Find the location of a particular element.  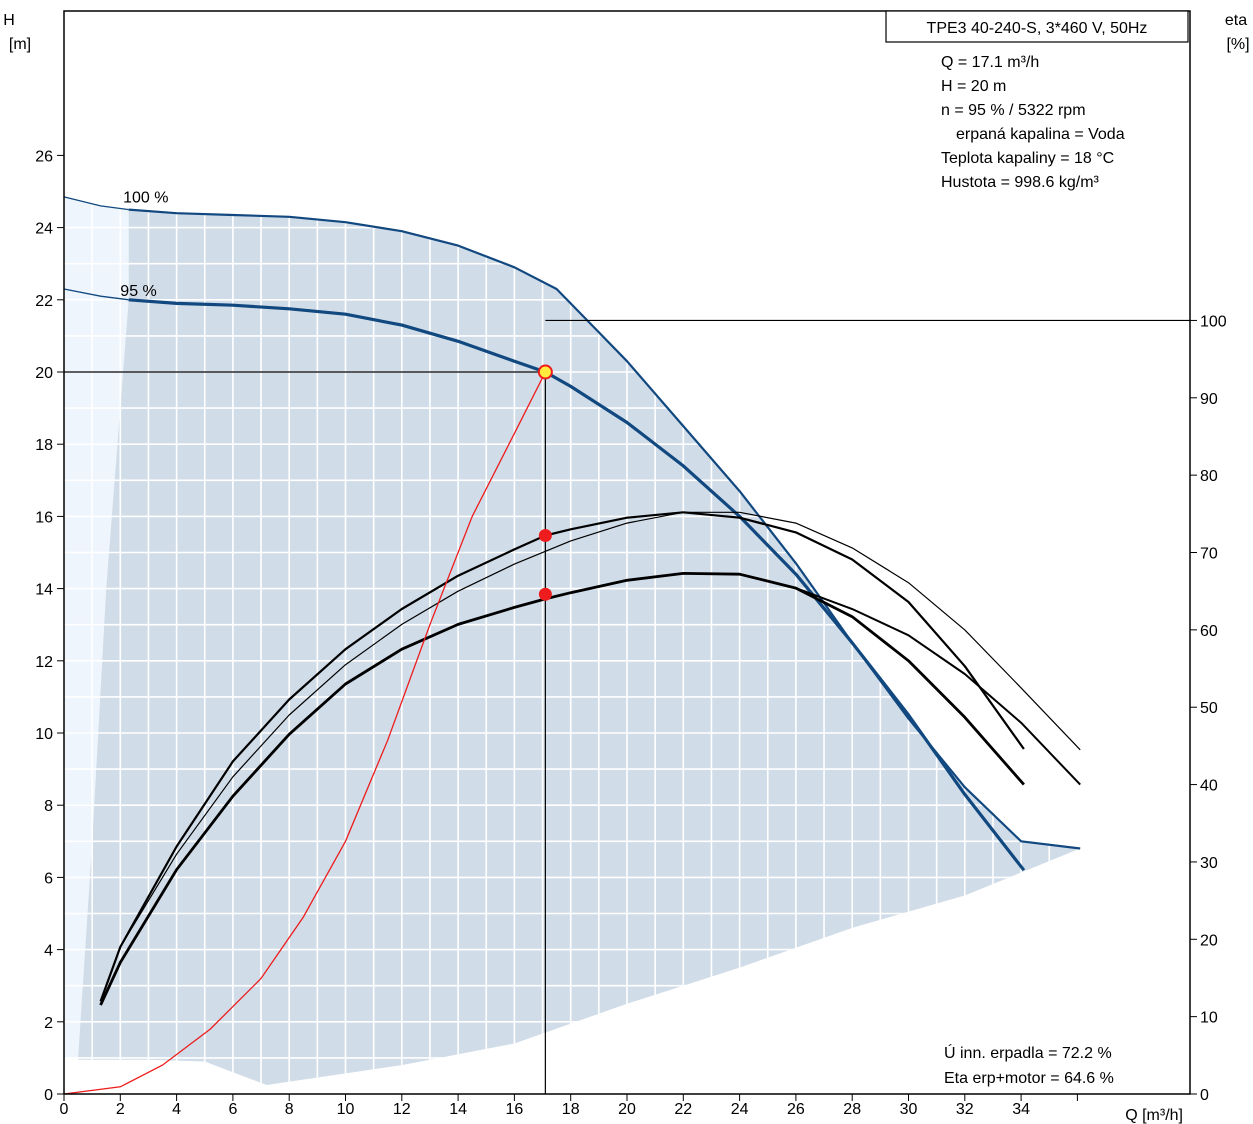

x-tick-label: 20 is located at coordinates (627, 1109).